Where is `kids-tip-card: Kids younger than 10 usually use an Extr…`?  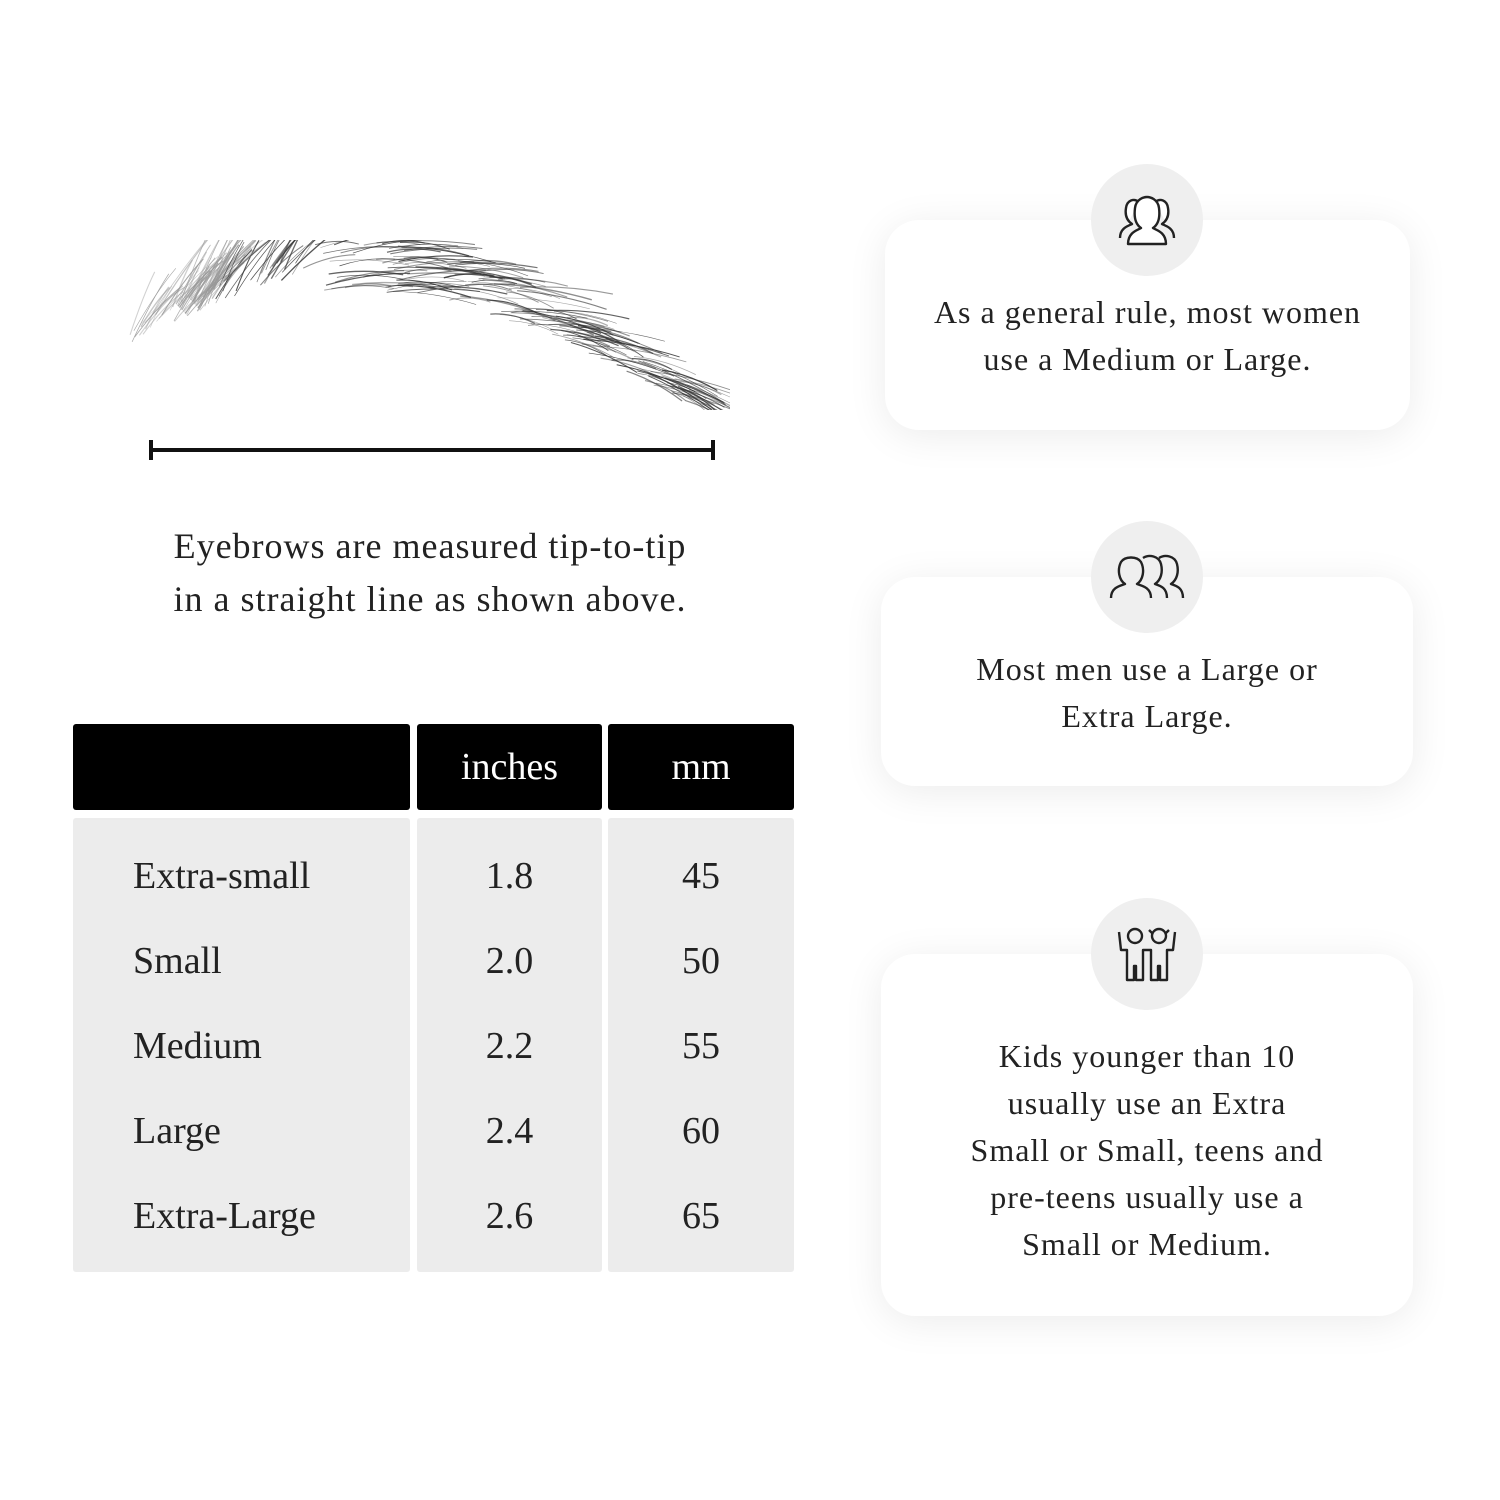 kids-tip-card: Kids younger than 10 usually use an Extr… is located at coordinates (1147, 1135).